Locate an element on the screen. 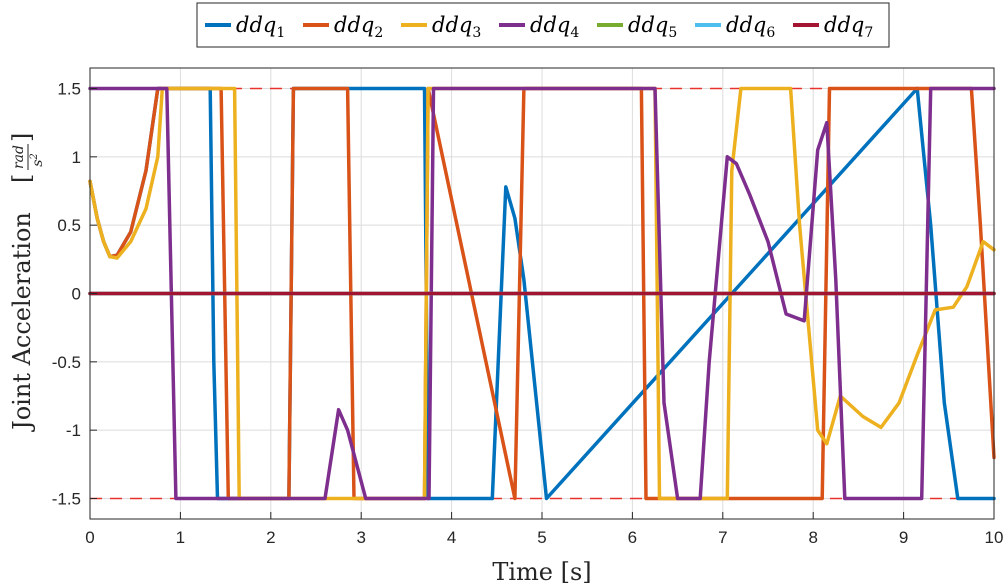 The height and width of the screenshot is (588, 1008). legend: ddq1 ddq2 ddq3 ddq4 ddq5 ddq6 ddq7 is located at coordinates (543, 25).